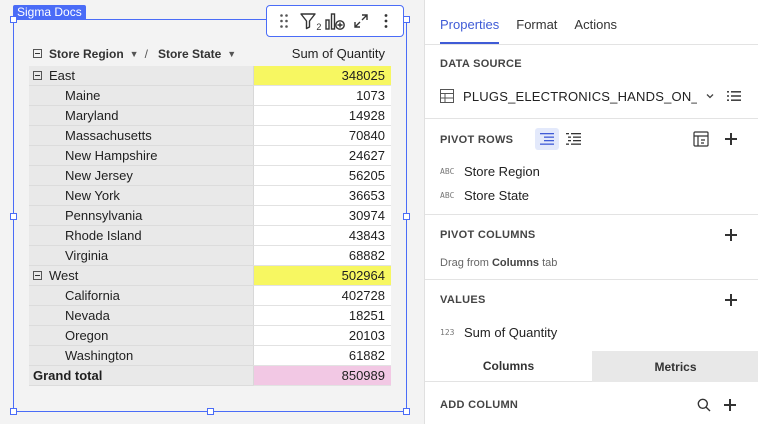 This screenshot has height=424, width=758. Describe the element at coordinates (731, 300) in the screenshot. I see `add-value-button` at that location.